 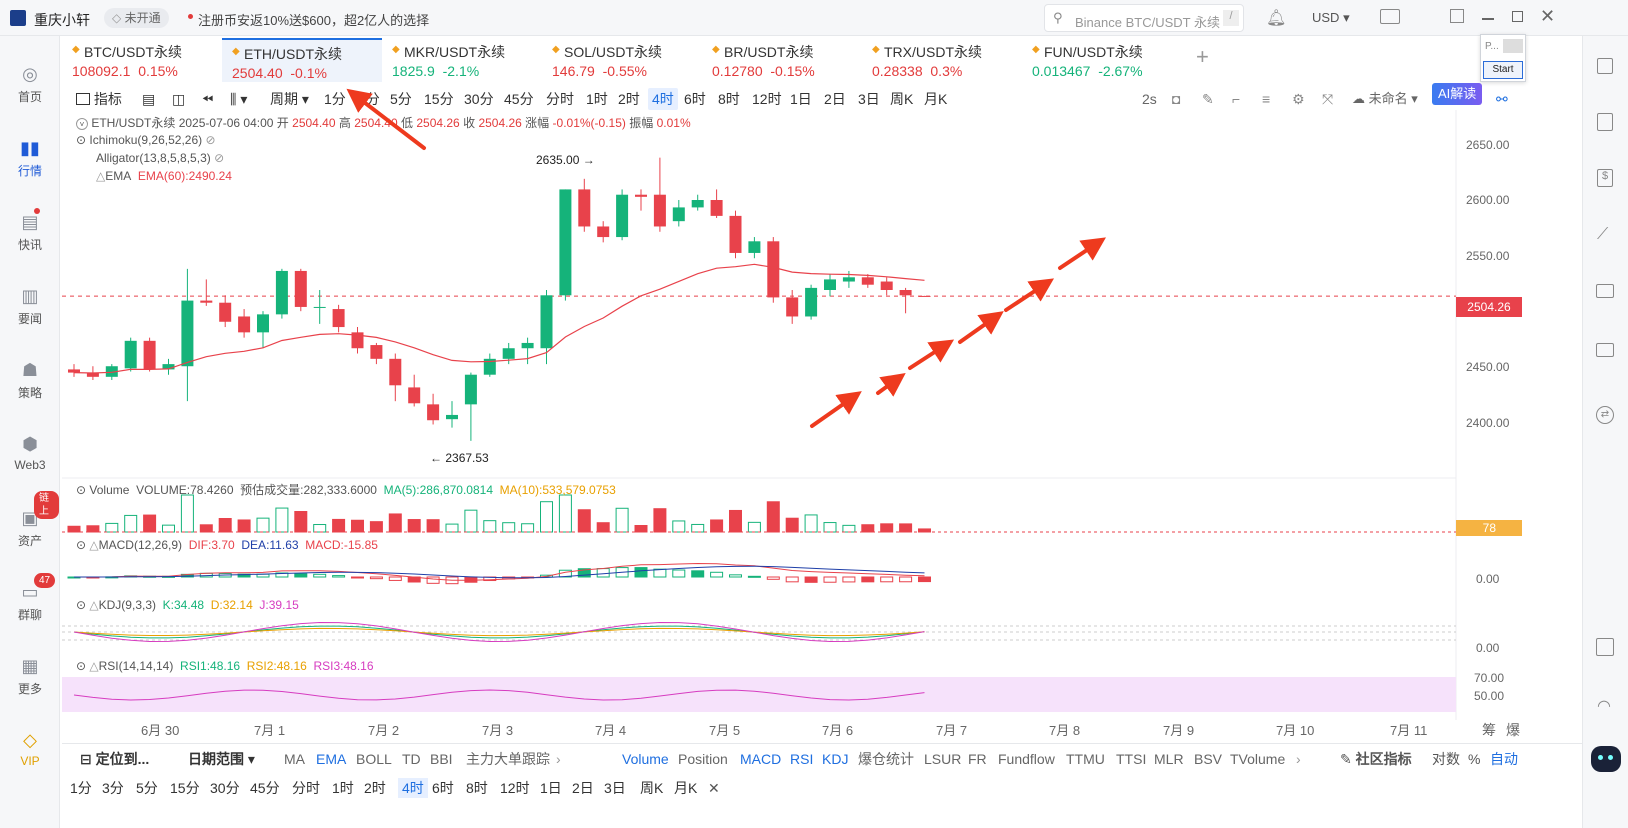 I want to click on layout-panel-icon, so click(x=1605, y=647).